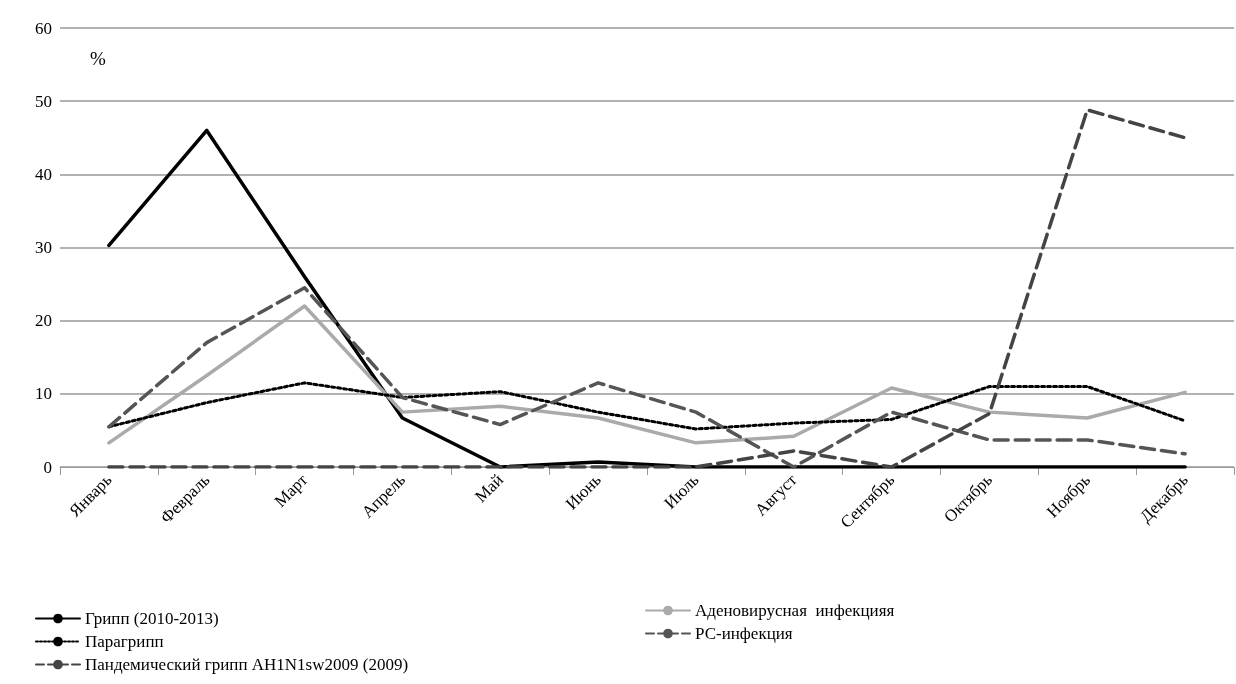  Describe the element at coordinates (43, 394) in the screenshot. I see `y-tick-label: 10` at that location.